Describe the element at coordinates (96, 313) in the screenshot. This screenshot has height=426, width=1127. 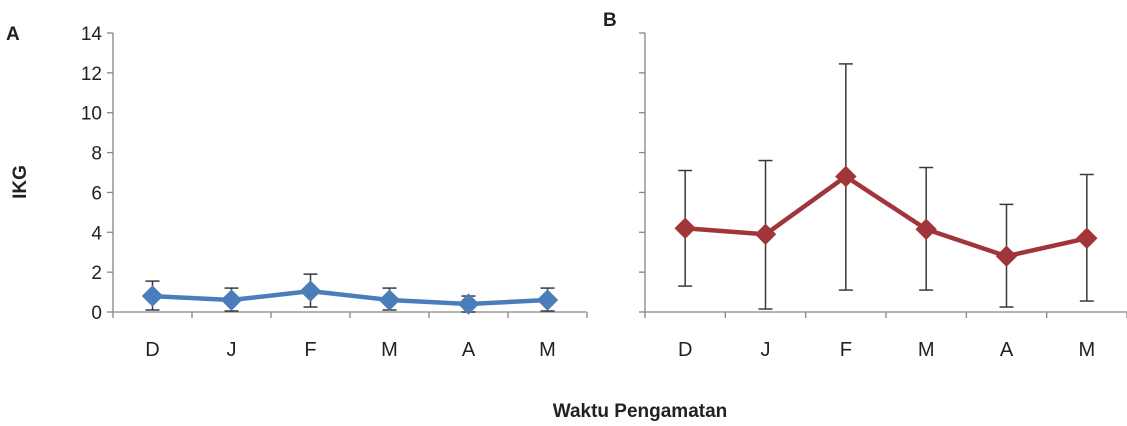
I see `panel-a-y-tick-label: 0` at that location.